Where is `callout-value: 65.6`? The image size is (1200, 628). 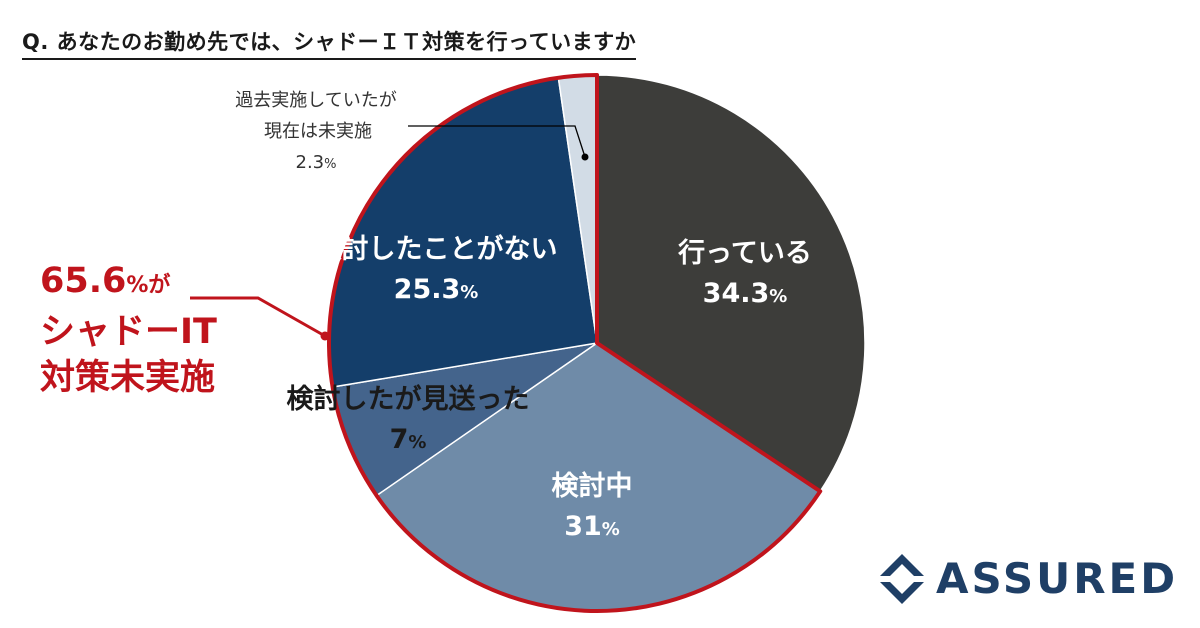
callout-value: 65.6 is located at coordinates (83, 281).